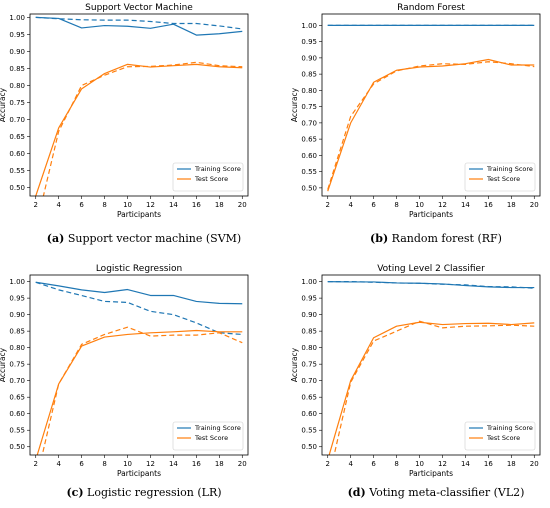 This screenshot has width=550, height=508. Describe the element at coordinates (309, 42) in the screenshot. I see `y-tick-label: 0.95` at that location.